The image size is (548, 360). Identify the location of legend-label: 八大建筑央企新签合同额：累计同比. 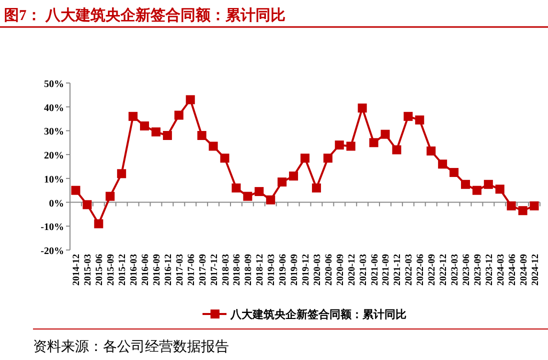
(318, 314).